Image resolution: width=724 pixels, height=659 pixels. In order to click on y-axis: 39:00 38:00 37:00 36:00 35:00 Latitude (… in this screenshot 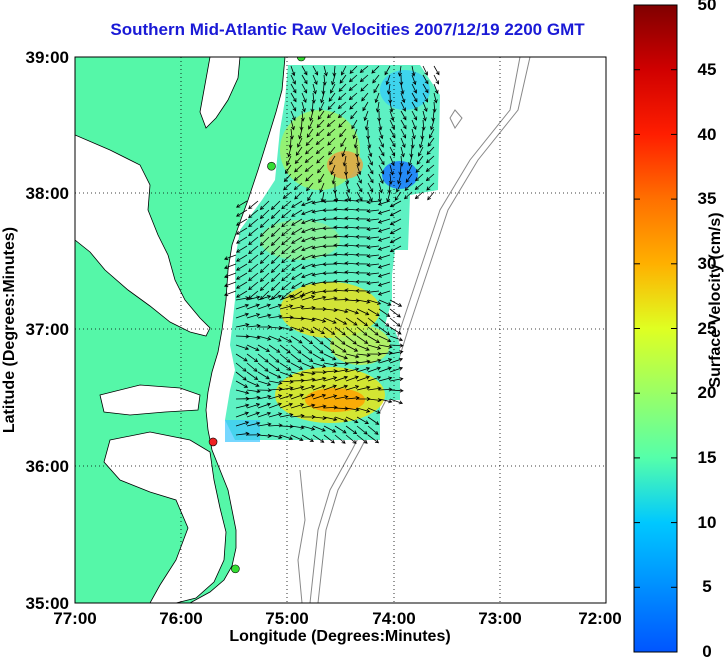, I will do `click(35, 330)`.